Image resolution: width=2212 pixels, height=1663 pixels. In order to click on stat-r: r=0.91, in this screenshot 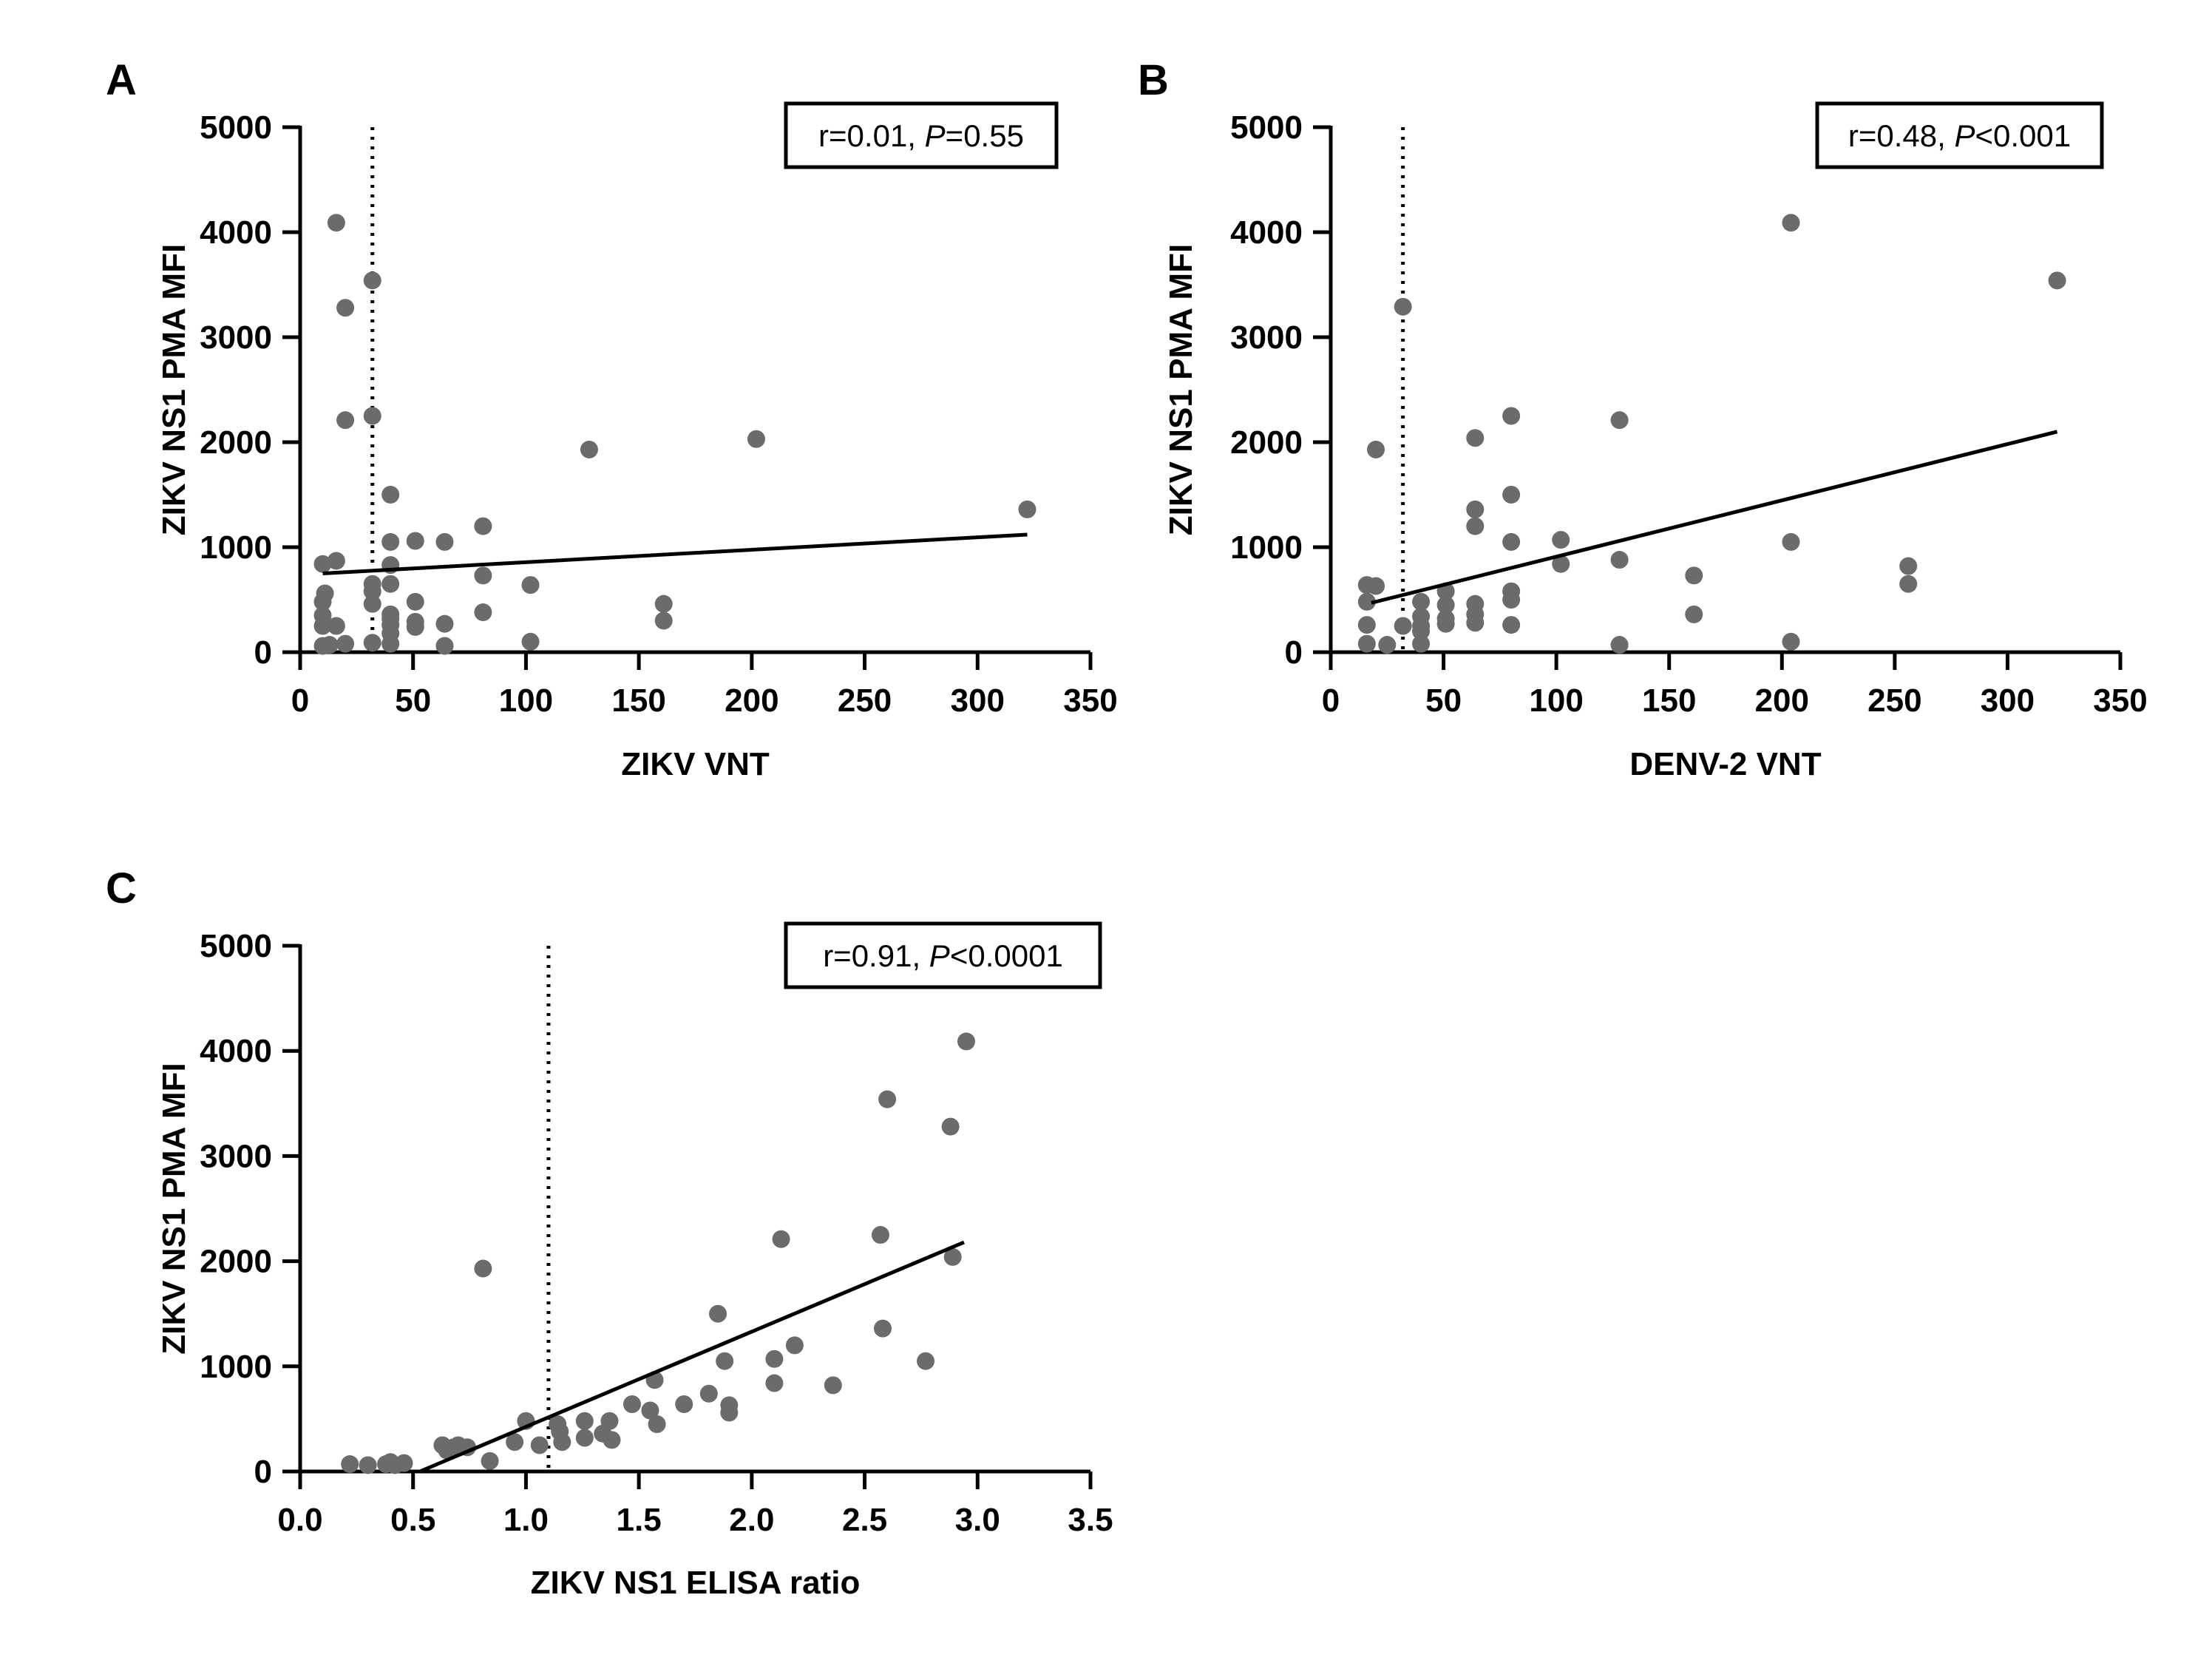, I will do `click(876, 956)`.